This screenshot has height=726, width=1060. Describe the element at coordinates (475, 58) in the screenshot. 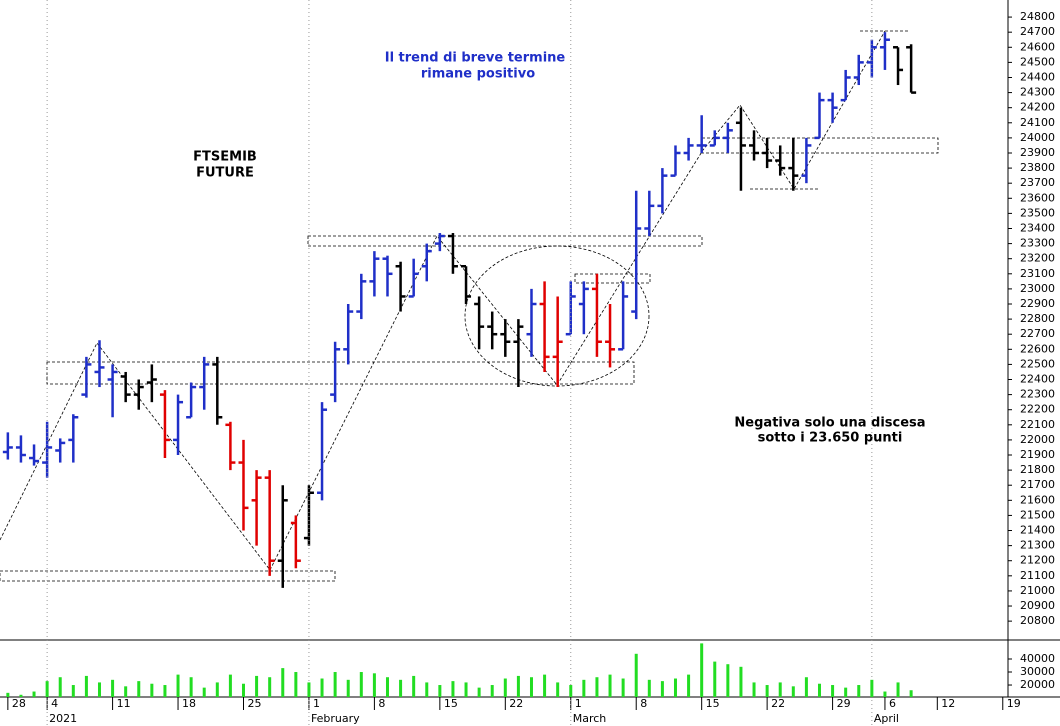

I see `annotation: Il trend di breve termine` at that location.